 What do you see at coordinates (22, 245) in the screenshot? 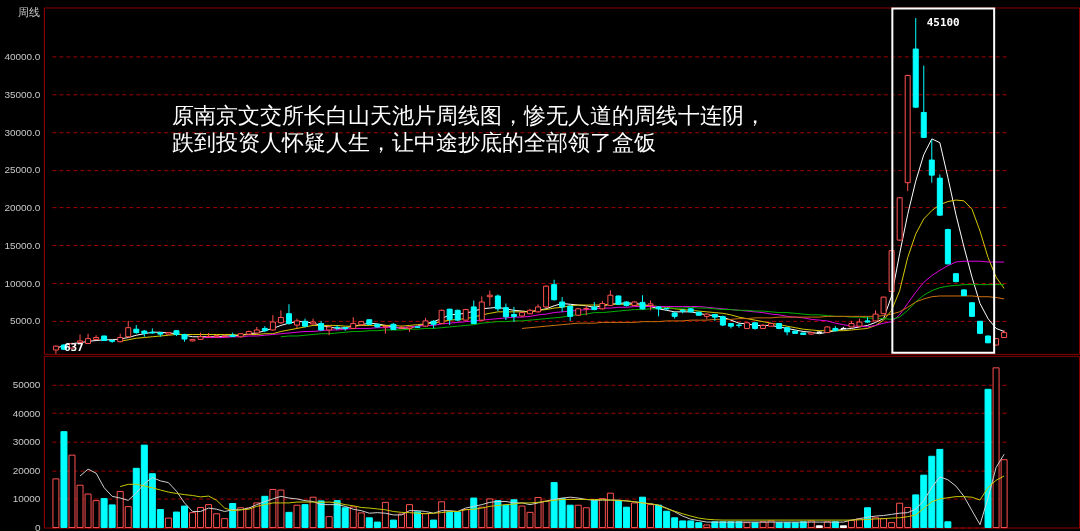
I see `y-tick-label: 15000.0` at bounding box center [22, 245].